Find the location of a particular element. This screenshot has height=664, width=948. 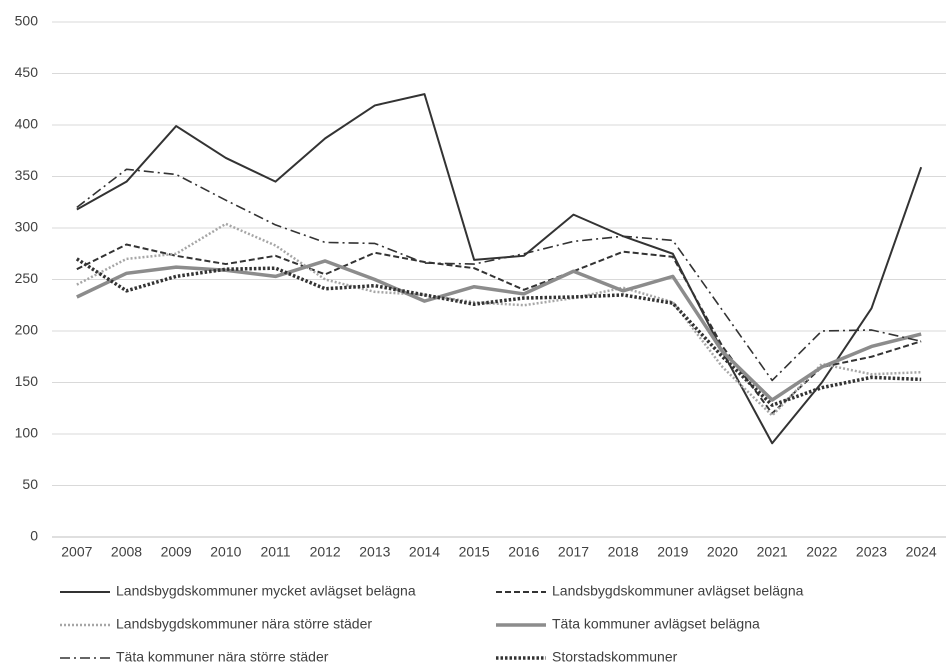

x-tick-label: 2023 is located at coordinates (871, 552).